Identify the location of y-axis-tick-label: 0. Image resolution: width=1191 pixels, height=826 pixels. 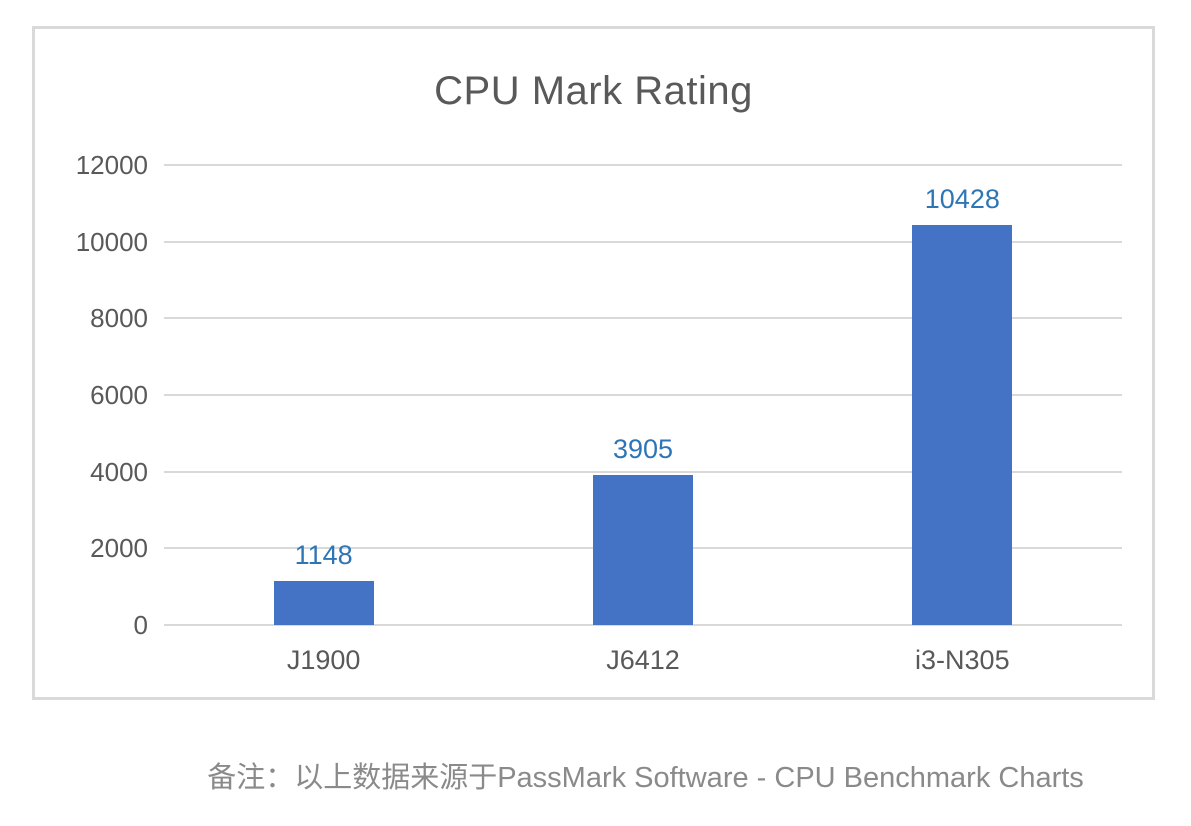
(140, 625).